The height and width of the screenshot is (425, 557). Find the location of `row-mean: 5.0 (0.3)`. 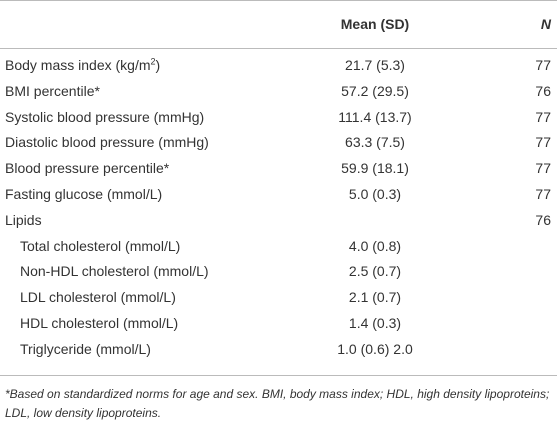

row-mean: 5.0 (0.3) is located at coordinates (375, 194).